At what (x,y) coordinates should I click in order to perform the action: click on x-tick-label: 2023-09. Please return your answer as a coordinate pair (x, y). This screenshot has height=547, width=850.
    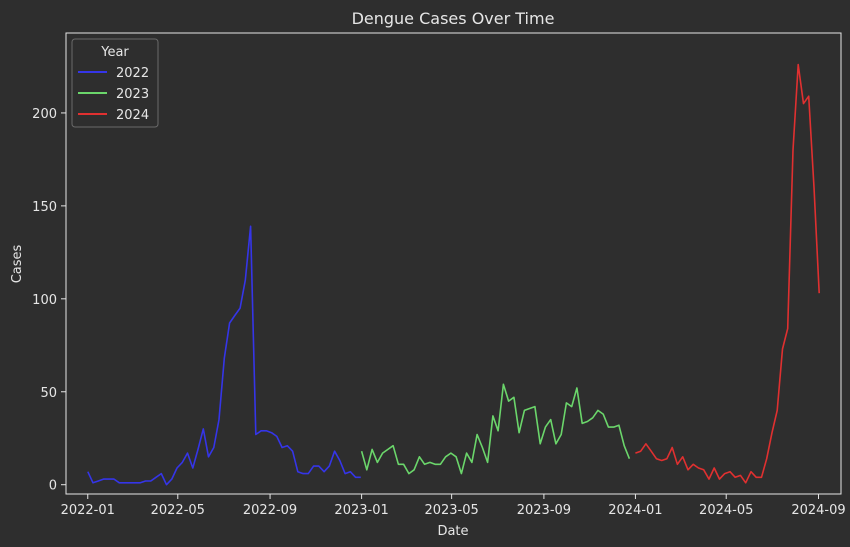
    Looking at the image, I should click on (544, 510).